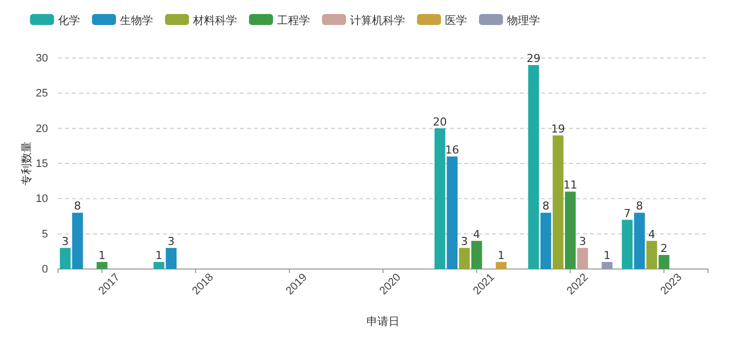 The width and height of the screenshot is (750, 337). Describe the element at coordinates (42, 94) in the screenshot. I see `y-tick-label: 25` at that location.